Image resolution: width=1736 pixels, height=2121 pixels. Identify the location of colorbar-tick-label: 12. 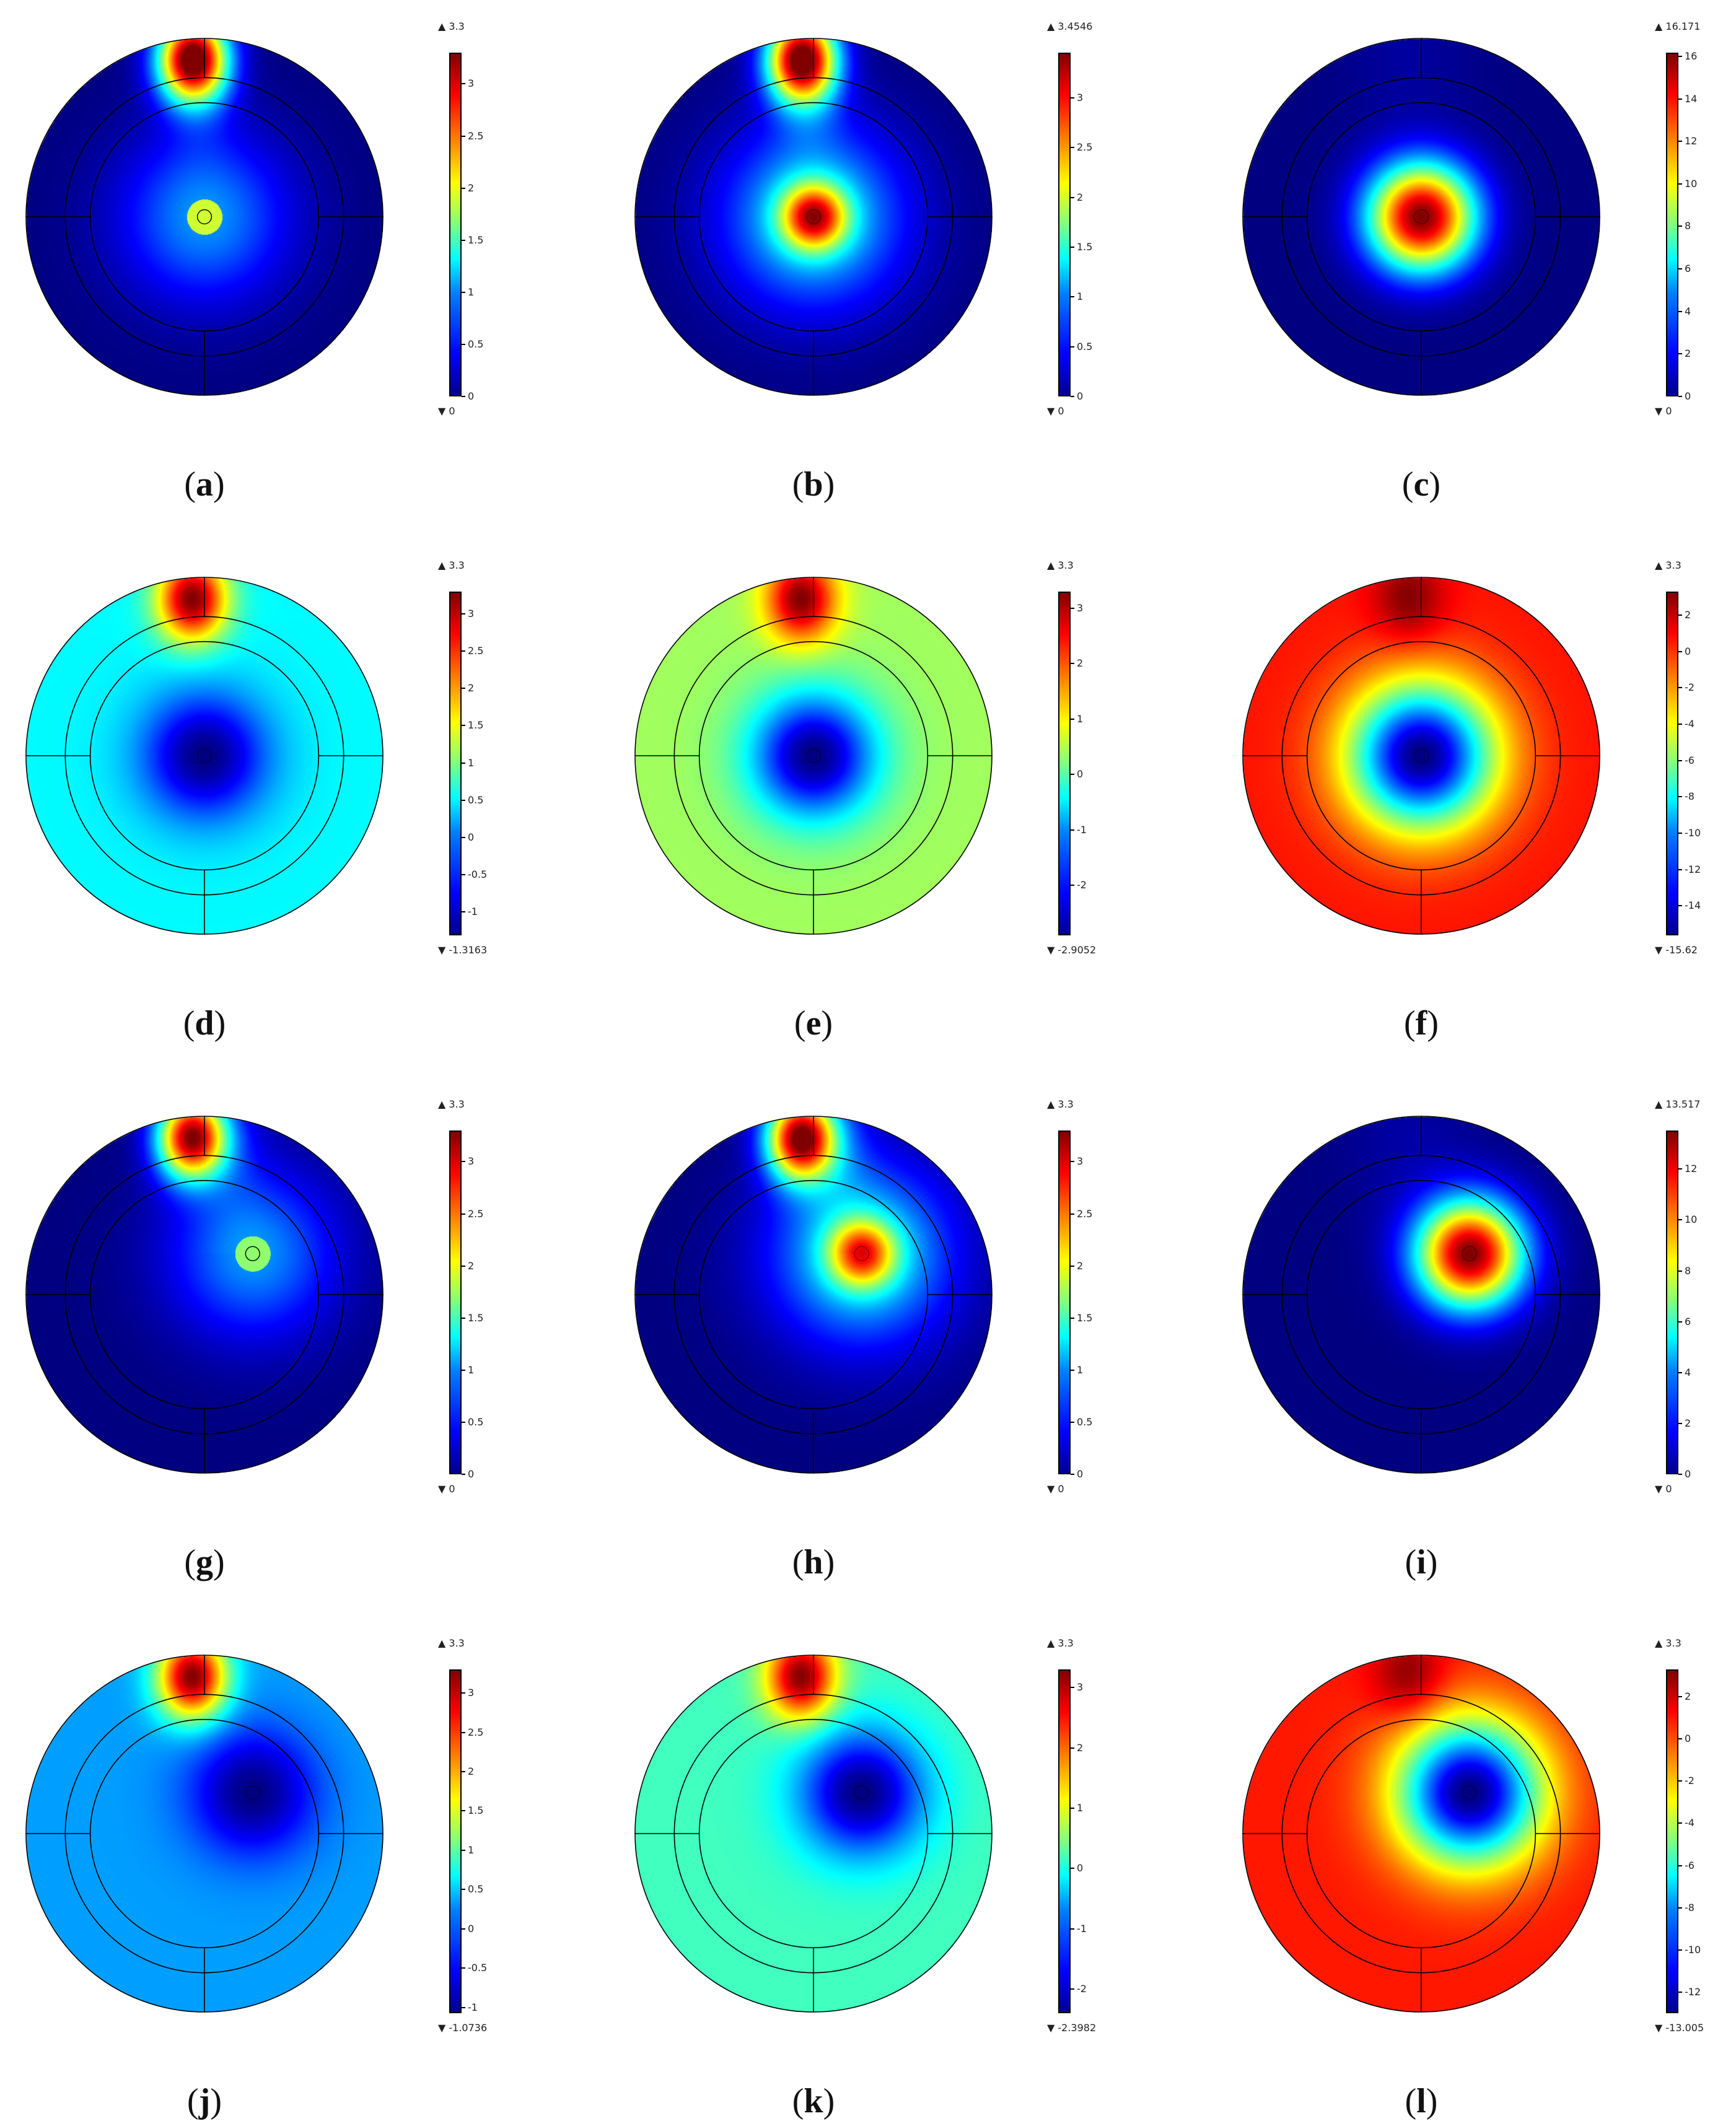
(1691, 1168).